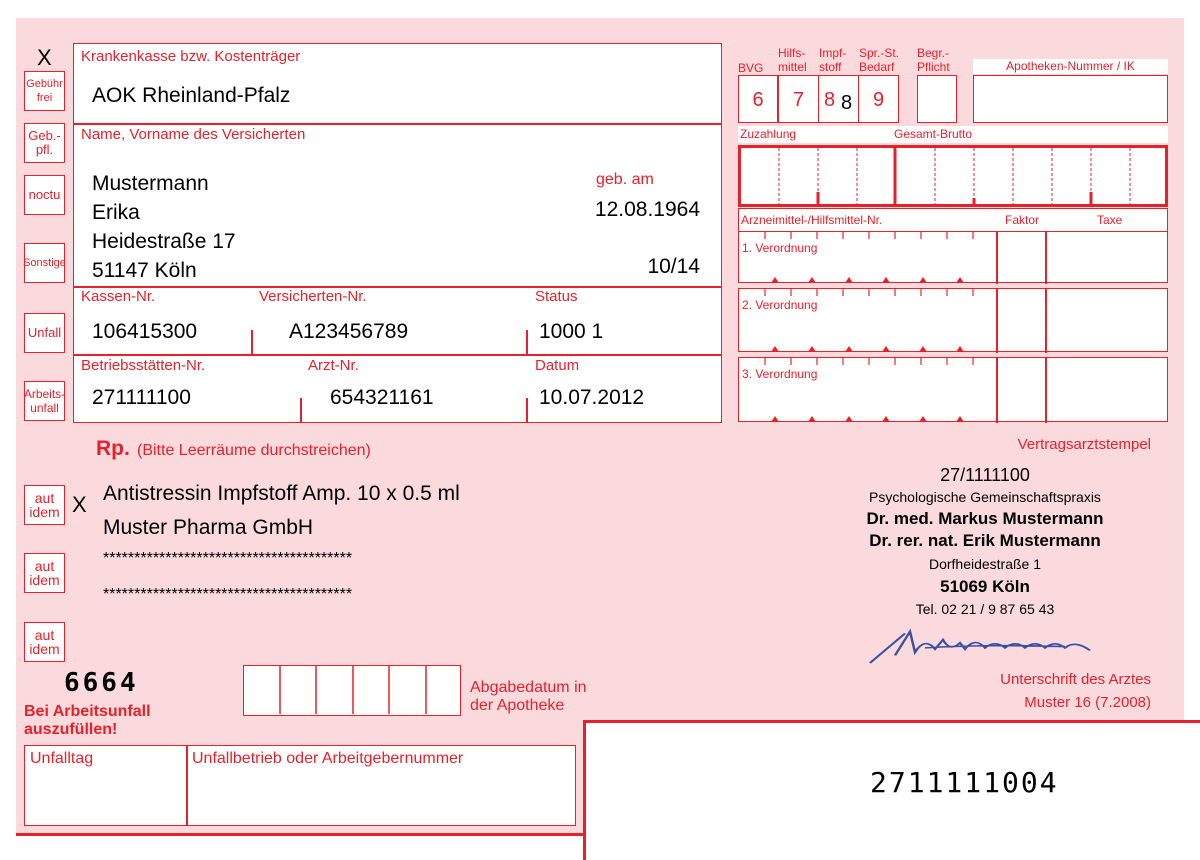 The image size is (1200, 860). Describe the element at coordinates (985, 518) in the screenshot. I see `stamp-doctor-1: Dr. med. Markus Mustermann` at that location.